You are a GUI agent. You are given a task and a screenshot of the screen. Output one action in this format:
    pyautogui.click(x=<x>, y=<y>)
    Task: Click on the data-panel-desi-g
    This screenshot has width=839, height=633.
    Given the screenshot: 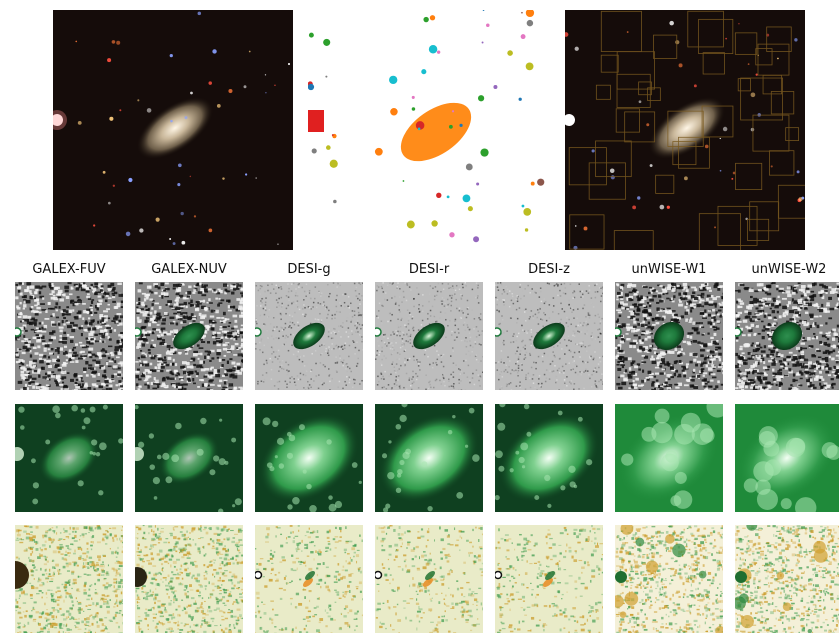 What is the action you would take?
    pyautogui.click(x=309, y=336)
    